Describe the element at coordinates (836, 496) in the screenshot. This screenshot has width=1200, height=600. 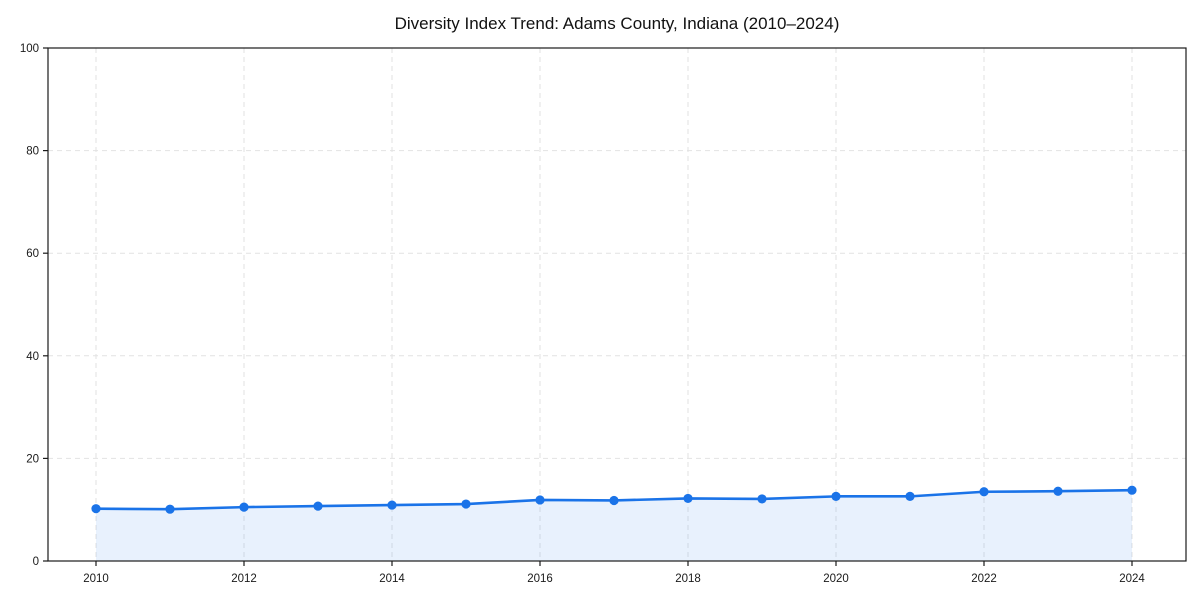
I see `data-point-2020` at that location.